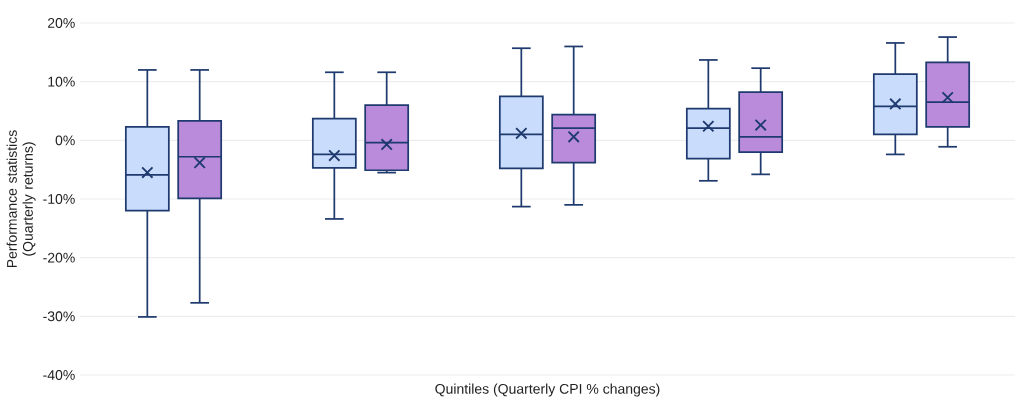  I want to click on y-tick-label: 0%, so click(65, 140).